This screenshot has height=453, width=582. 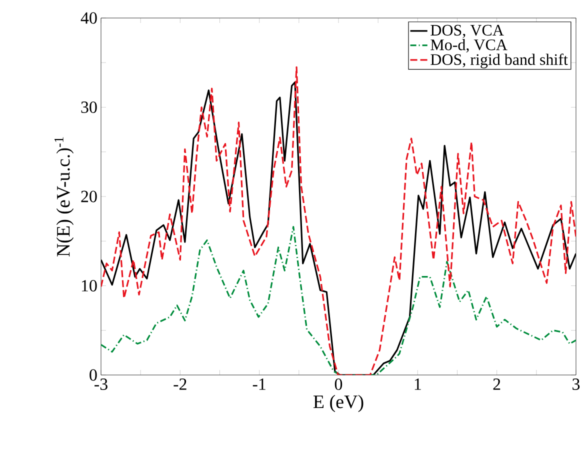 What do you see at coordinates (88, 18) in the screenshot?
I see `y-tick-label: 40` at bounding box center [88, 18].